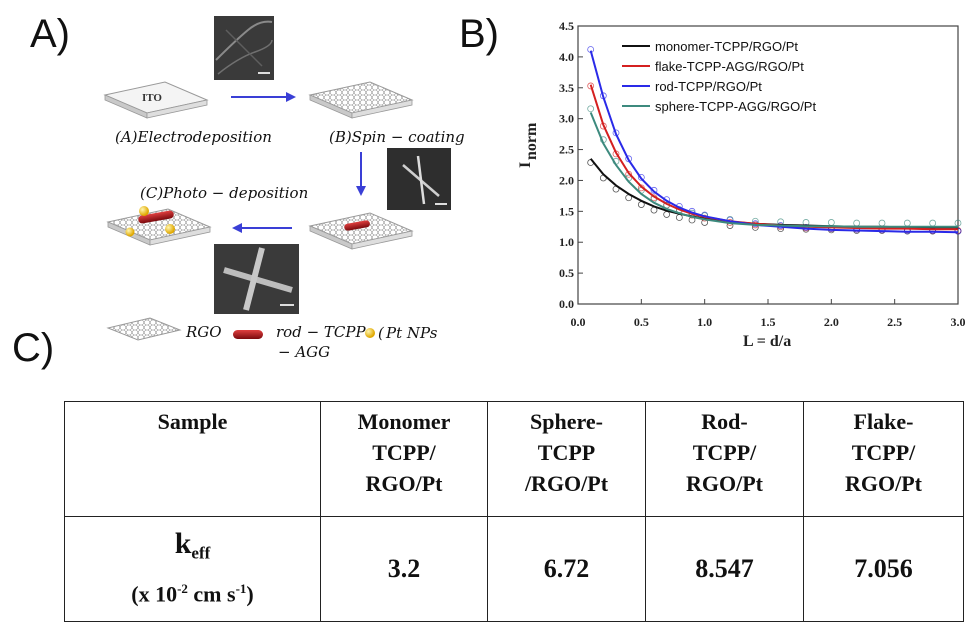 This screenshot has width=965, height=622. I want to click on header-monomer-line: TCPP/, so click(404, 452).